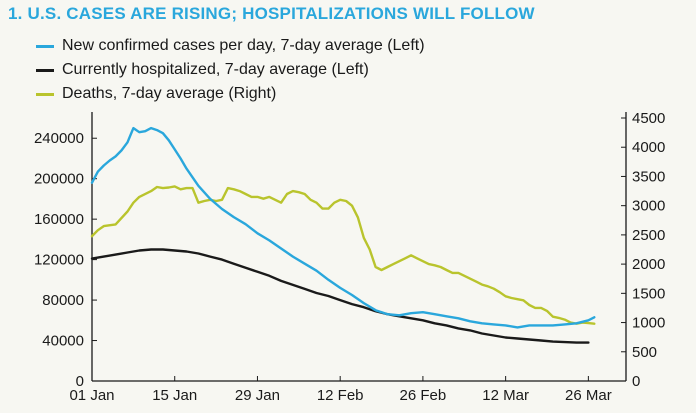 The image size is (696, 413). Describe the element at coordinates (45, 70) in the screenshot. I see `legend-swatch-hospitalized` at that location.